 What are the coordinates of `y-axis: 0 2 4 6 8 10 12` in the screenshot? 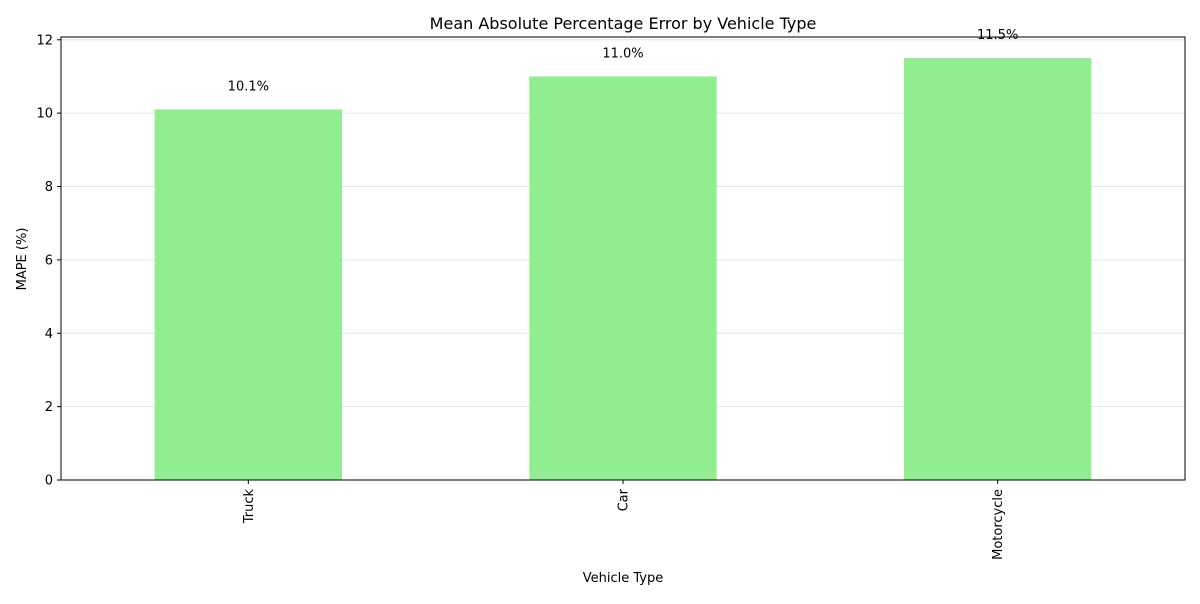 It's located at (48, 261).